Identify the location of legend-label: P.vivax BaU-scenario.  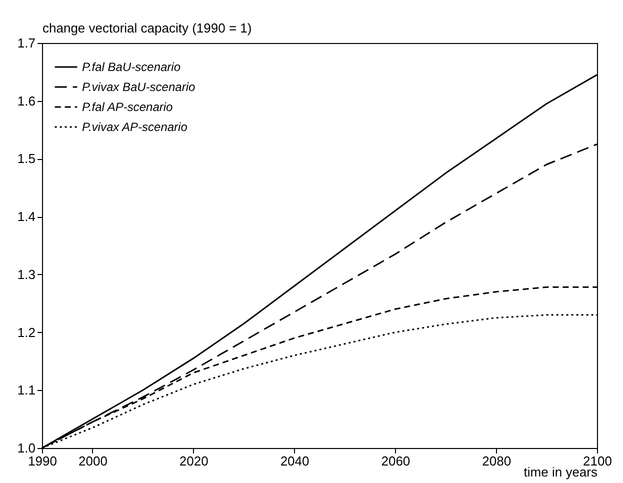
(139, 87).